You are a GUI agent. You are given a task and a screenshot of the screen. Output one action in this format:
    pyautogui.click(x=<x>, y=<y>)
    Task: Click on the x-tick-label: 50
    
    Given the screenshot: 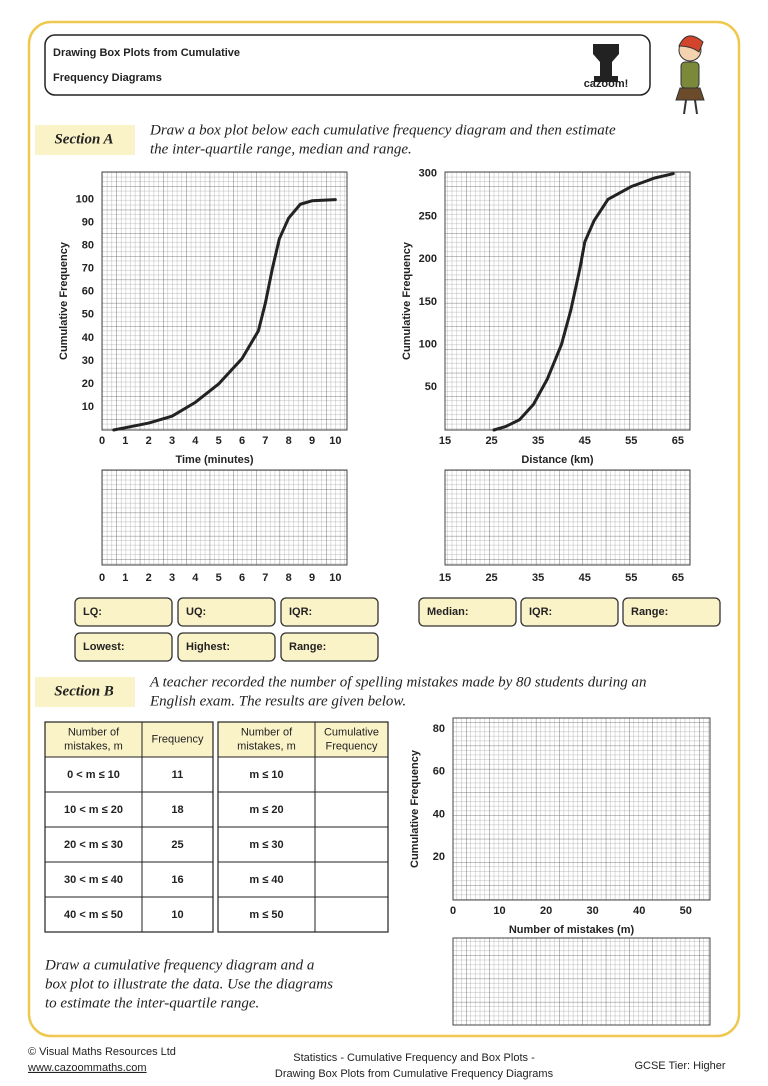 What is the action you would take?
    pyautogui.click(x=686, y=911)
    